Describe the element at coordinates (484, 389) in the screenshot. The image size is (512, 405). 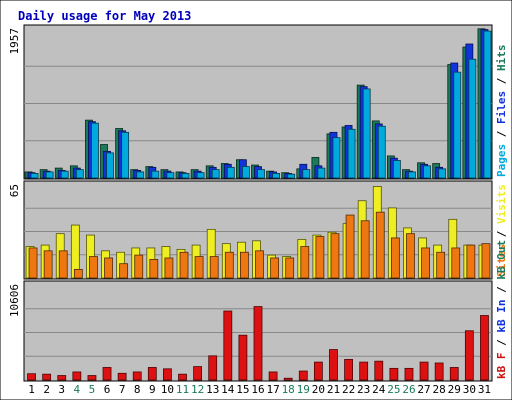
I see `x-tick-label: 31` at that location.